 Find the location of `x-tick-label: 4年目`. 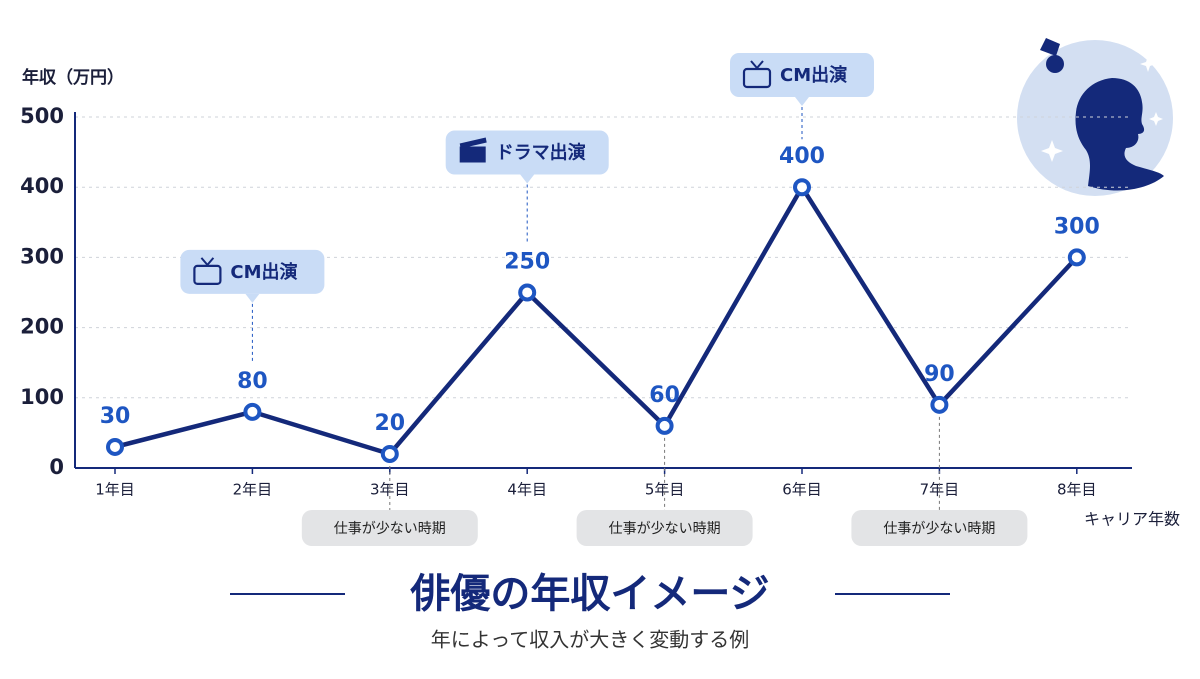

x-tick-label: 4年目 is located at coordinates (527, 490).